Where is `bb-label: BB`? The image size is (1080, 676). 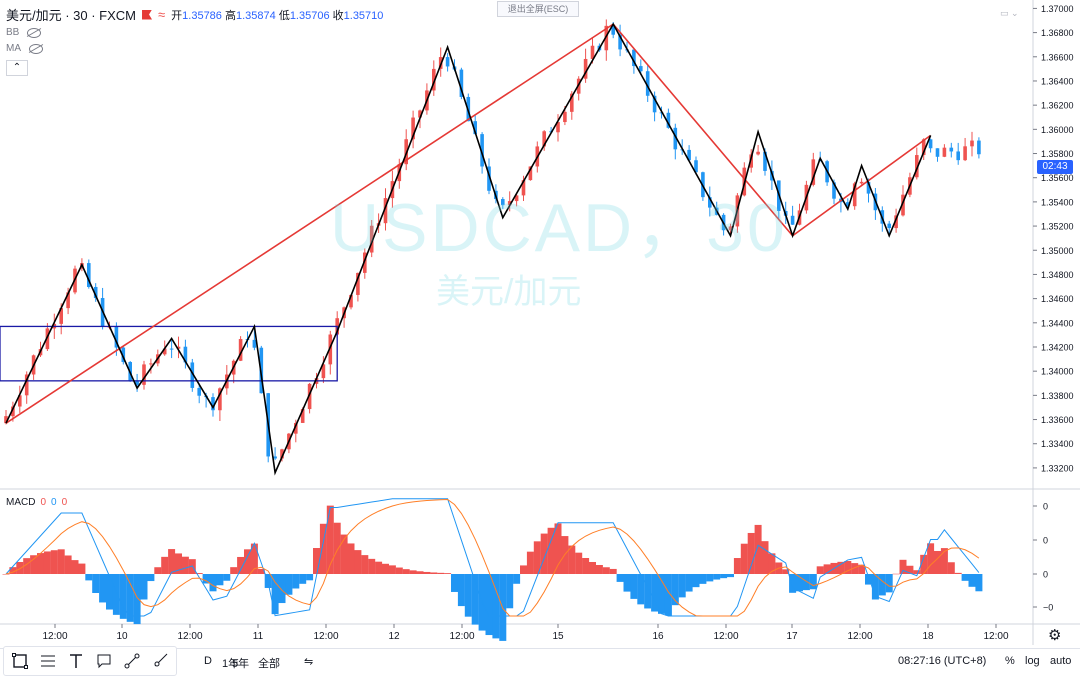
bb-label: BB is located at coordinates (13, 32).